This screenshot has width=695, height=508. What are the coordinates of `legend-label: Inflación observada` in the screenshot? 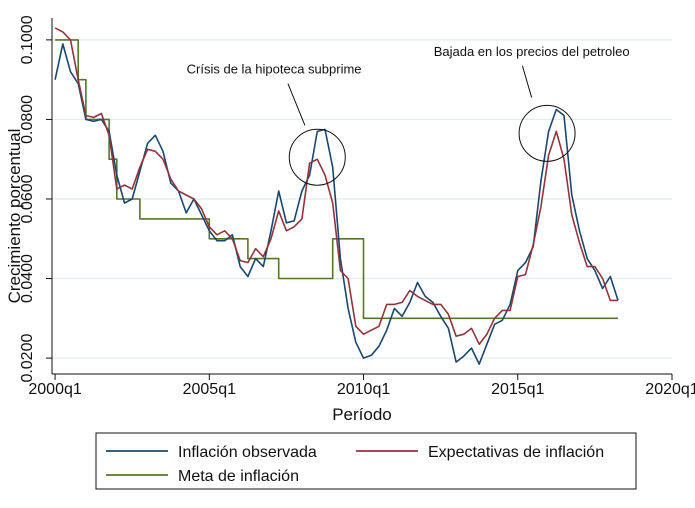 It's located at (247, 452).